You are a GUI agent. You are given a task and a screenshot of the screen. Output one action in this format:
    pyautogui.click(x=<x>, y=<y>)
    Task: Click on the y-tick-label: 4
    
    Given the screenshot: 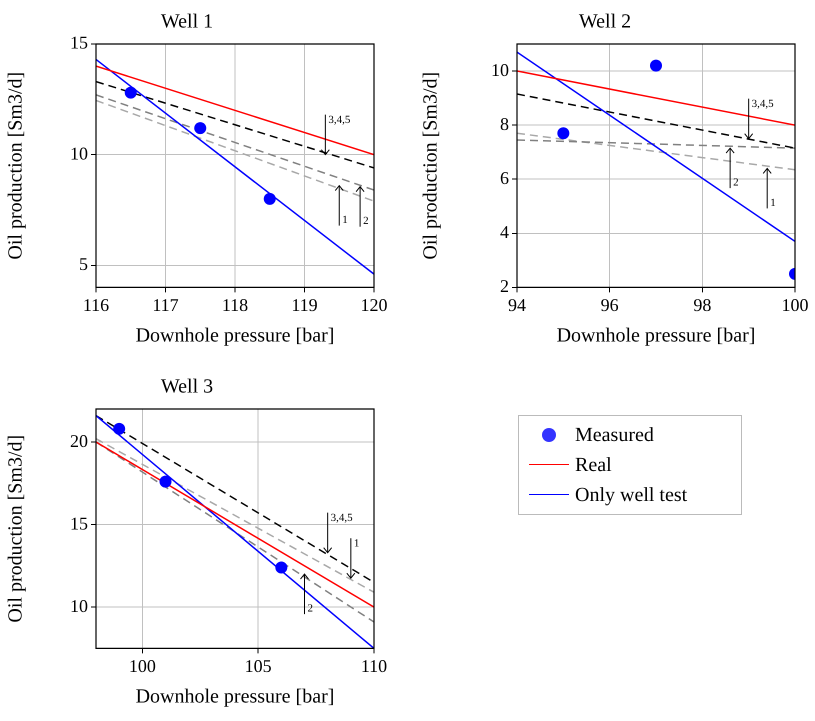 What is the action you would take?
    pyautogui.click(x=504, y=232)
    